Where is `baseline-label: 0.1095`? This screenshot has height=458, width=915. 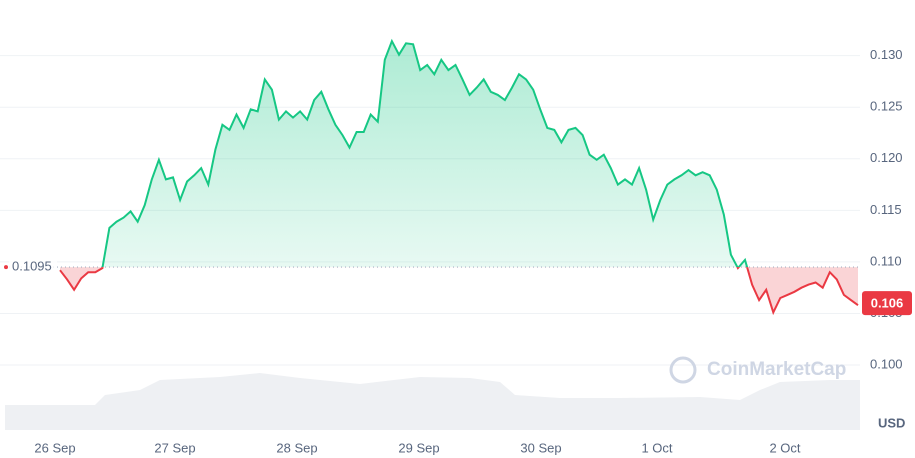 baseline-label: 0.1095 is located at coordinates (32, 266).